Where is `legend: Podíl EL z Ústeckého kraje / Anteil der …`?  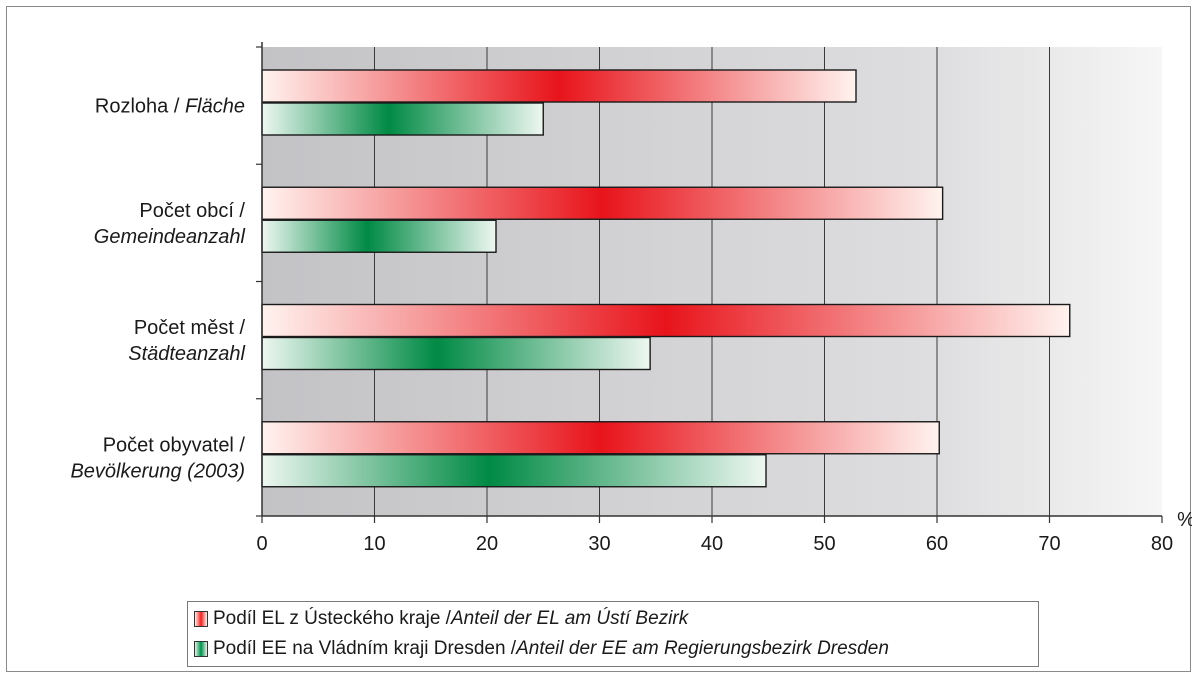
legend: Podíl EL z Ústeckého kraje / Anteil der … is located at coordinates (613, 634).